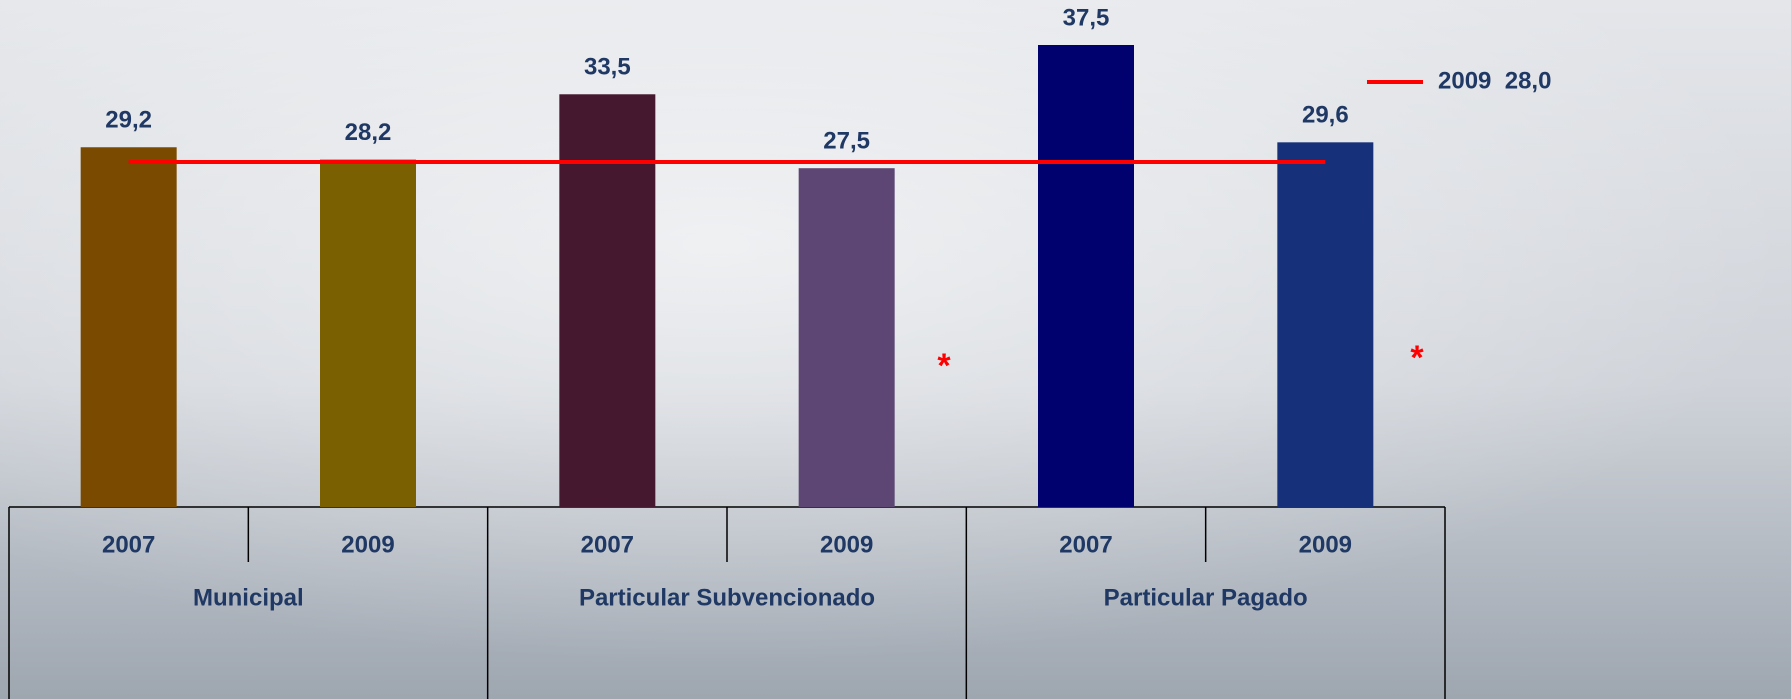 The width and height of the screenshot is (1791, 699). What do you see at coordinates (1206, 597) in the screenshot?
I see `group-label: Particular Pagado` at bounding box center [1206, 597].